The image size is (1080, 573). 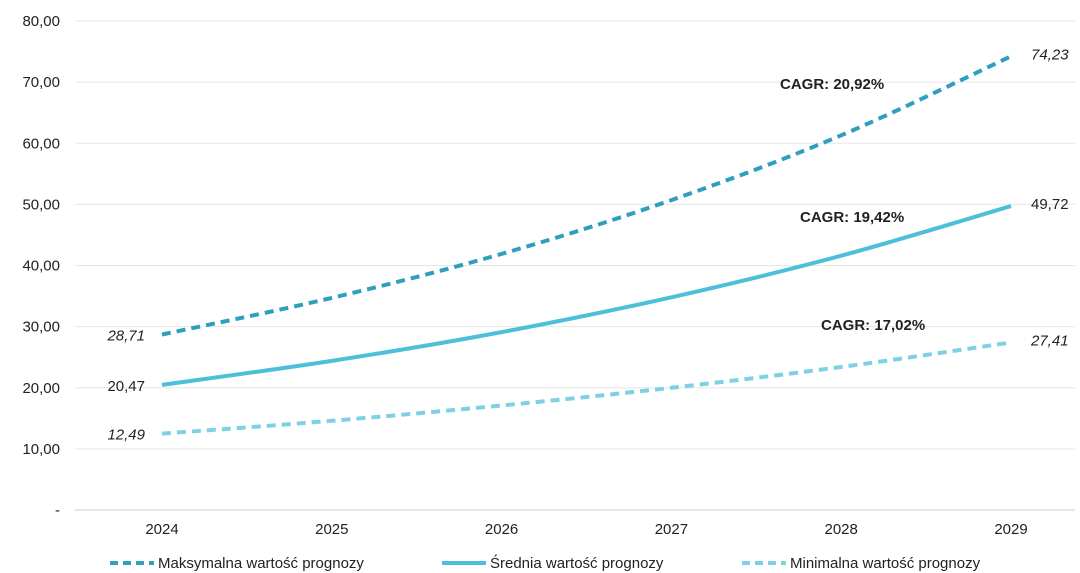 I want to click on x-tick-label: 2024, so click(x=161, y=529).